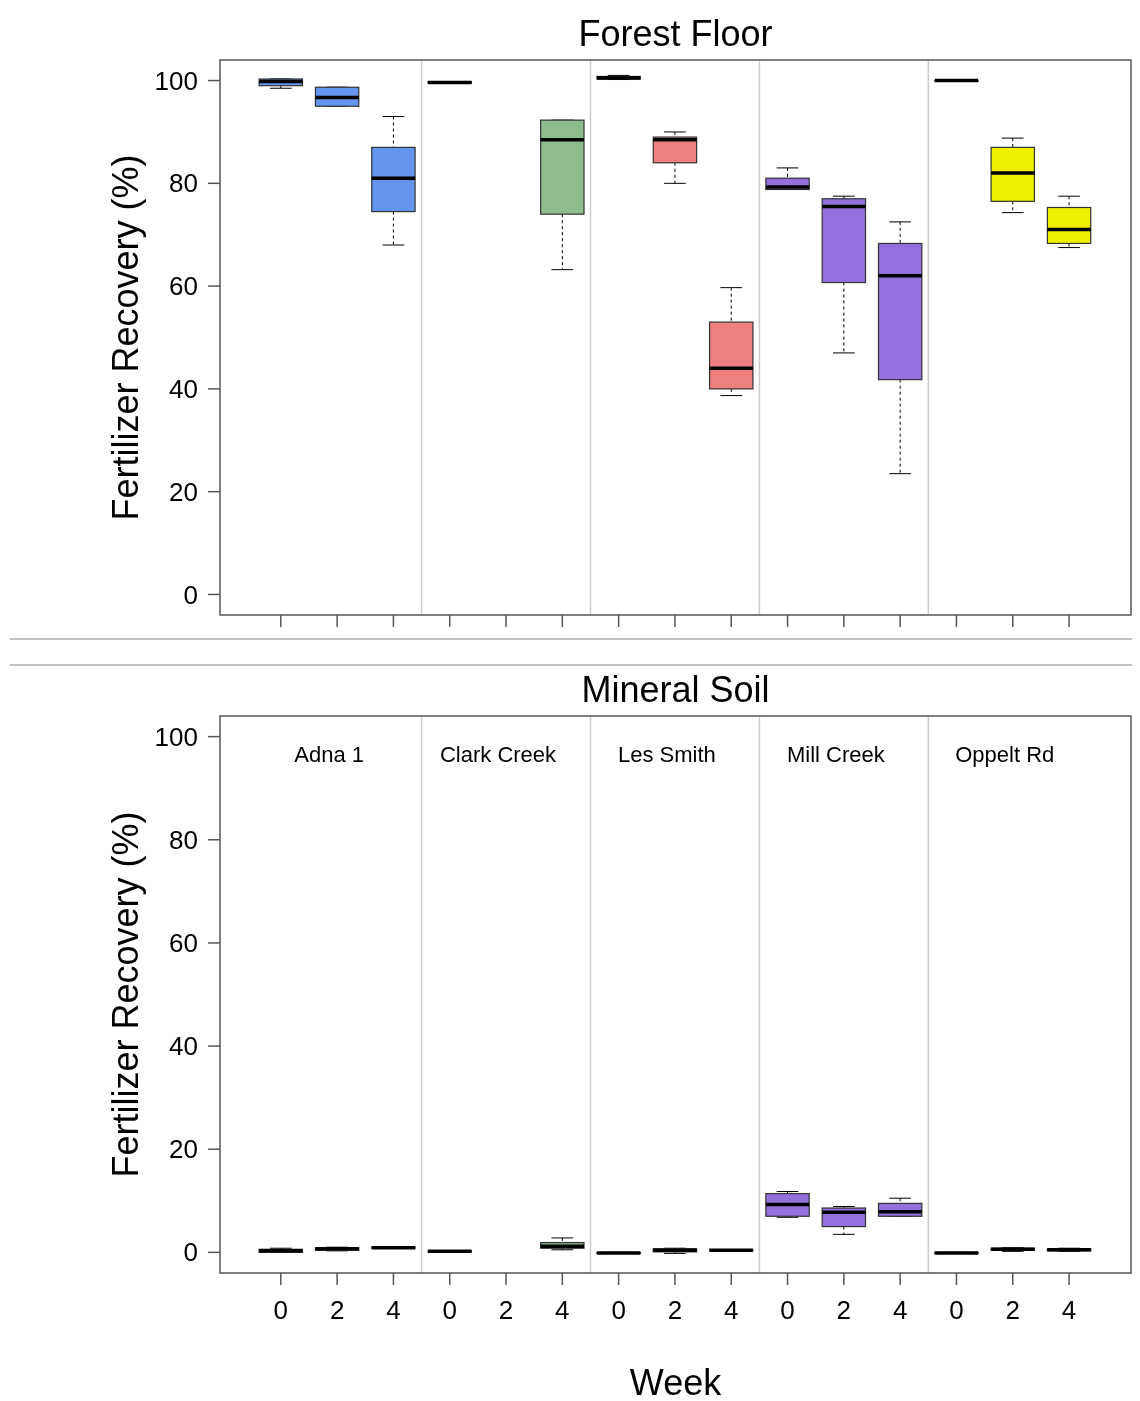 The width and height of the screenshot is (1140, 1401). What do you see at coordinates (498, 754) in the screenshot?
I see `annotation: Clark Creek` at bounding box center [498, 754].